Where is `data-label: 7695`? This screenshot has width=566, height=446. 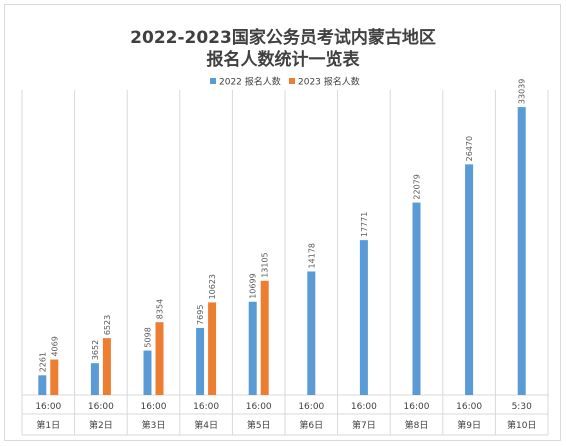 data-label: 7695 is located at coordinates (200, 315).